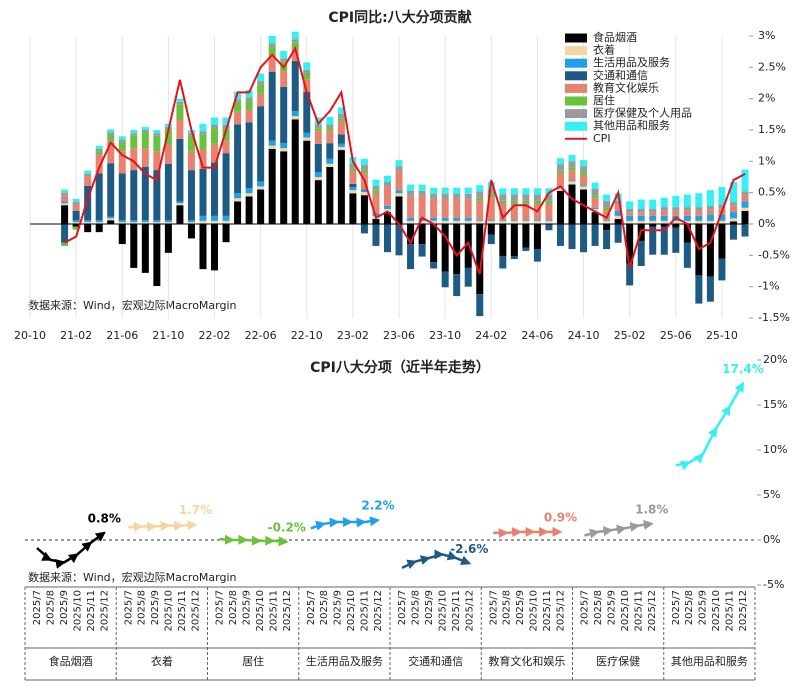 The height and width of the screenshot is (689, 800). I want to click on legend-label: 交通和通信, so click(620, 75).